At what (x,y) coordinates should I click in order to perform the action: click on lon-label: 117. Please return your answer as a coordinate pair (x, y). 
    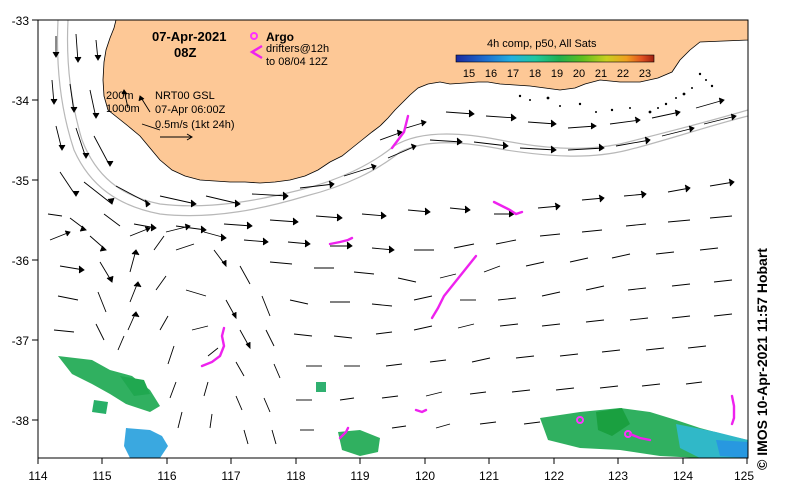
    Looking at the image, I should click on (230, 476).